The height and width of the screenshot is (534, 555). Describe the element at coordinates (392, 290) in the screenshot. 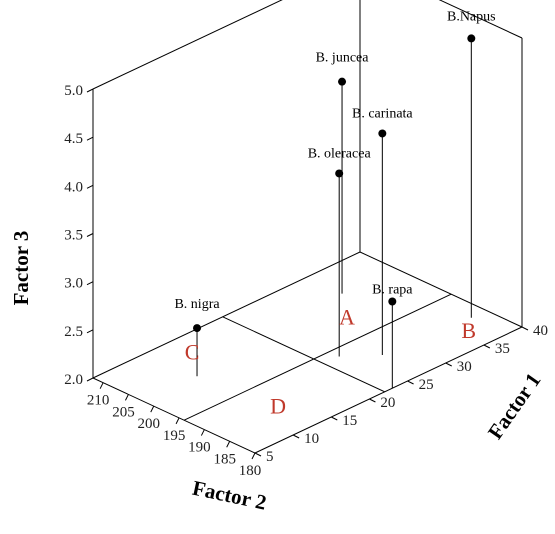

I see `point-label: B. rapa` at that location.